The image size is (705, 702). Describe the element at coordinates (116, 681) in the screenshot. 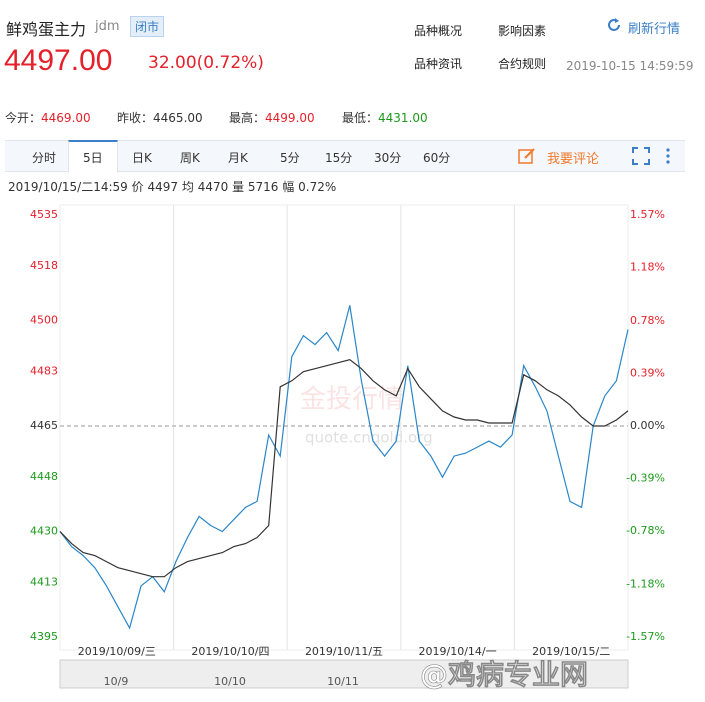

I see `navigator-label: 10/9` at that location.